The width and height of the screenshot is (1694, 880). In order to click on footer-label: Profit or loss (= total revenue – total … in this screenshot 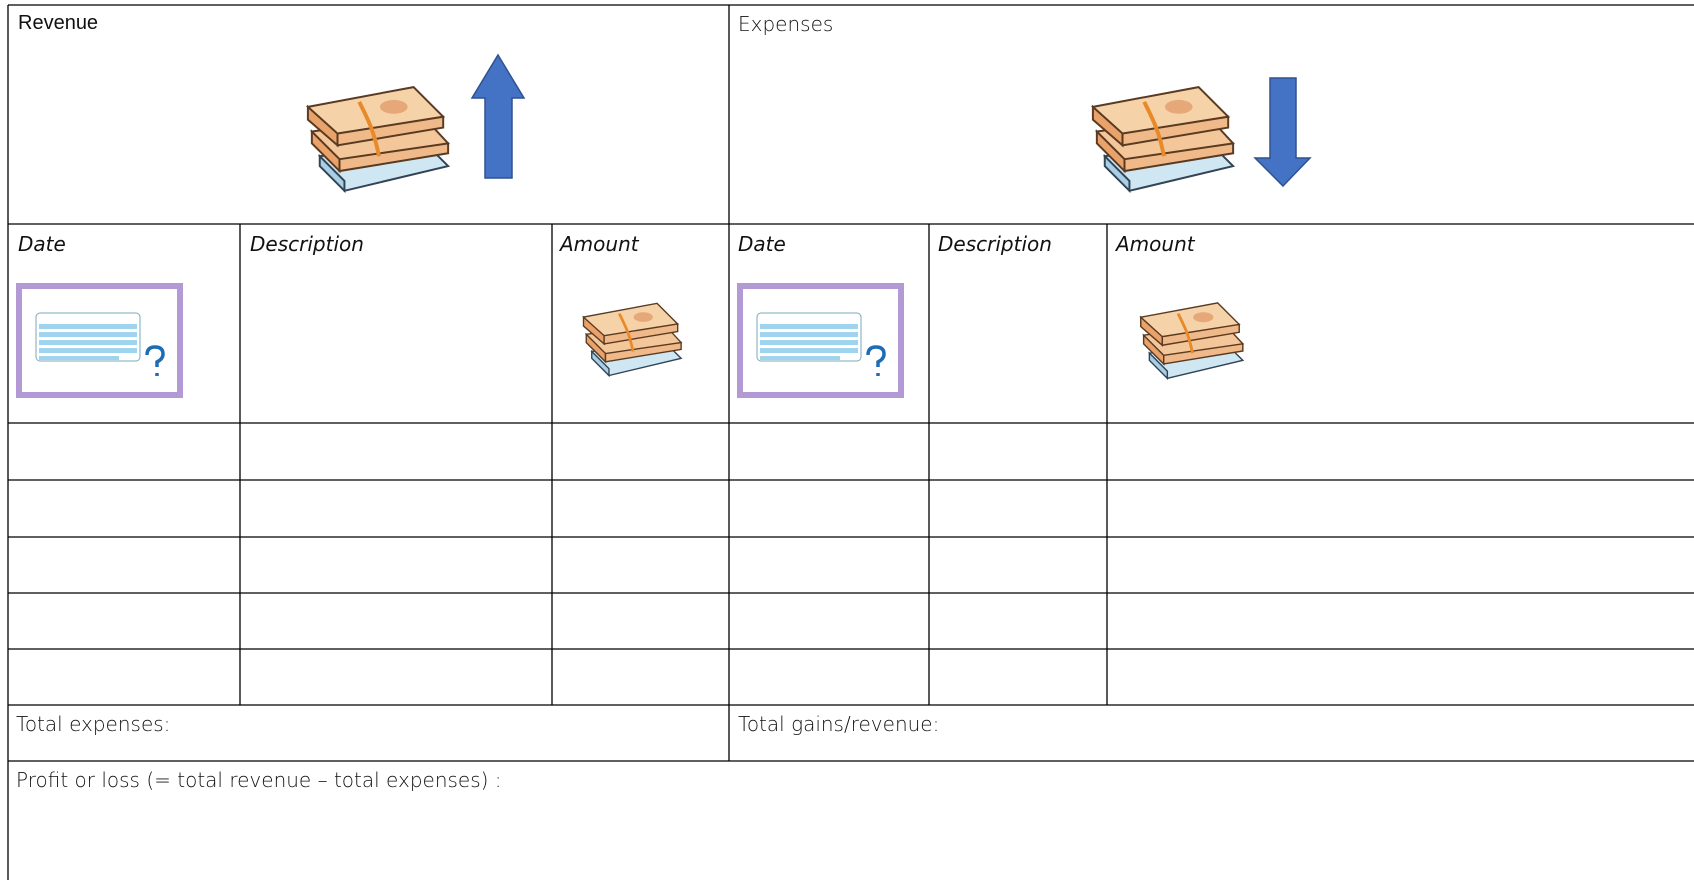, I will do `click(259, 780)`.